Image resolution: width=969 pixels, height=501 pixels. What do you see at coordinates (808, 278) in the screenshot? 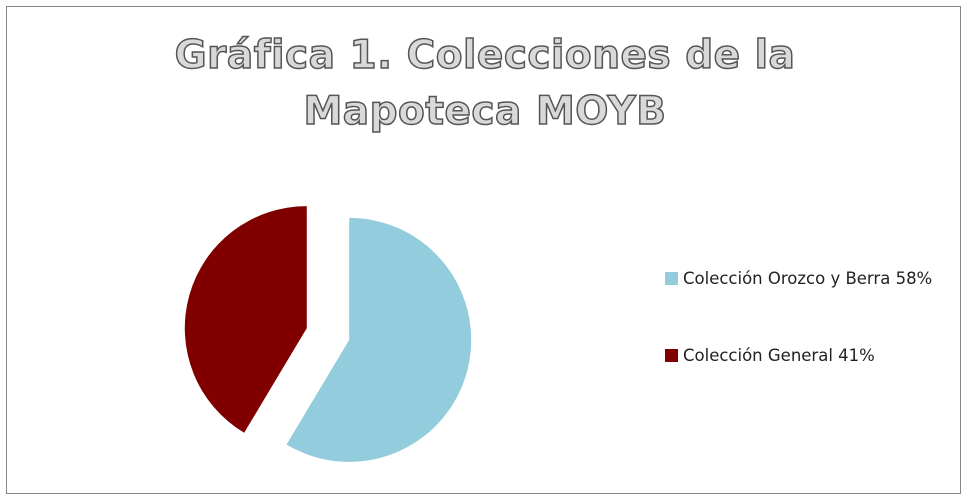
I see `legend-label: Colección Orozco y Berra 58%` at bounding box center [808, 278].